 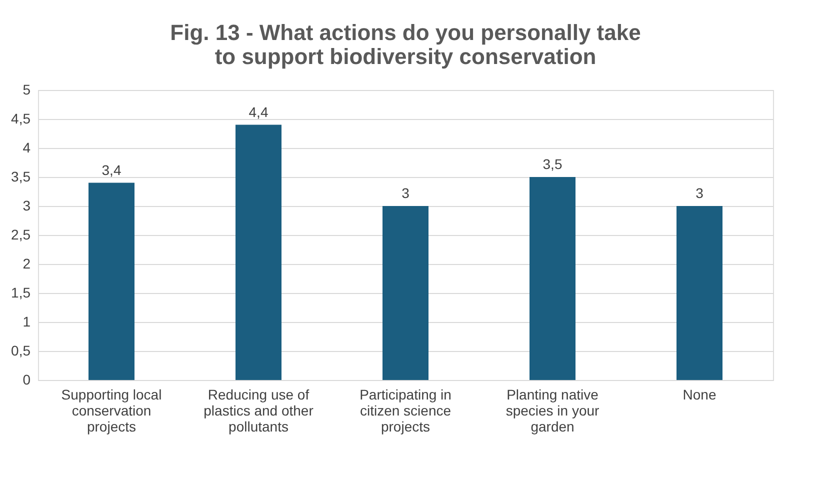 What do you see at coordinates (26, 90) in the screenshot?
I see `y-tick-label: 5` at bounding box center [26, 90].